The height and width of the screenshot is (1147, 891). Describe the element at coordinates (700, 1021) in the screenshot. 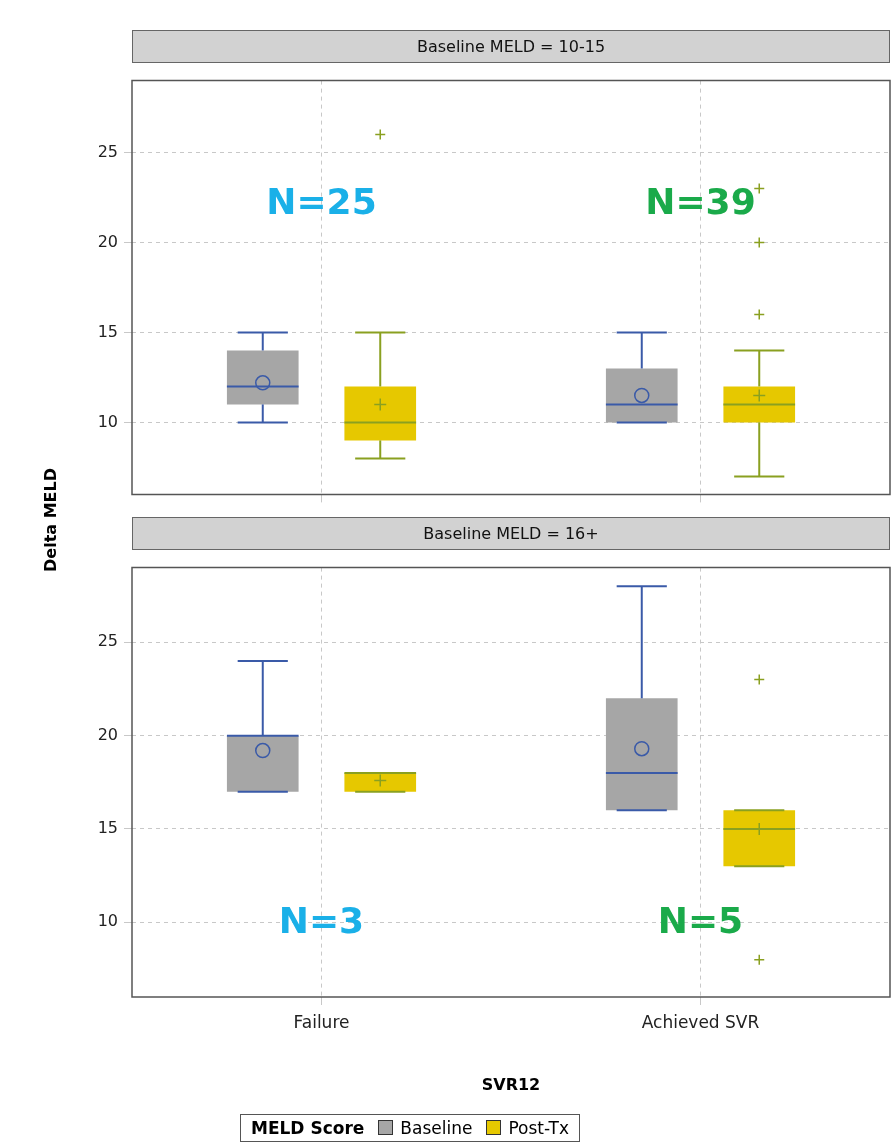

I see `x-tick-label: Achieved SVR` at that location.